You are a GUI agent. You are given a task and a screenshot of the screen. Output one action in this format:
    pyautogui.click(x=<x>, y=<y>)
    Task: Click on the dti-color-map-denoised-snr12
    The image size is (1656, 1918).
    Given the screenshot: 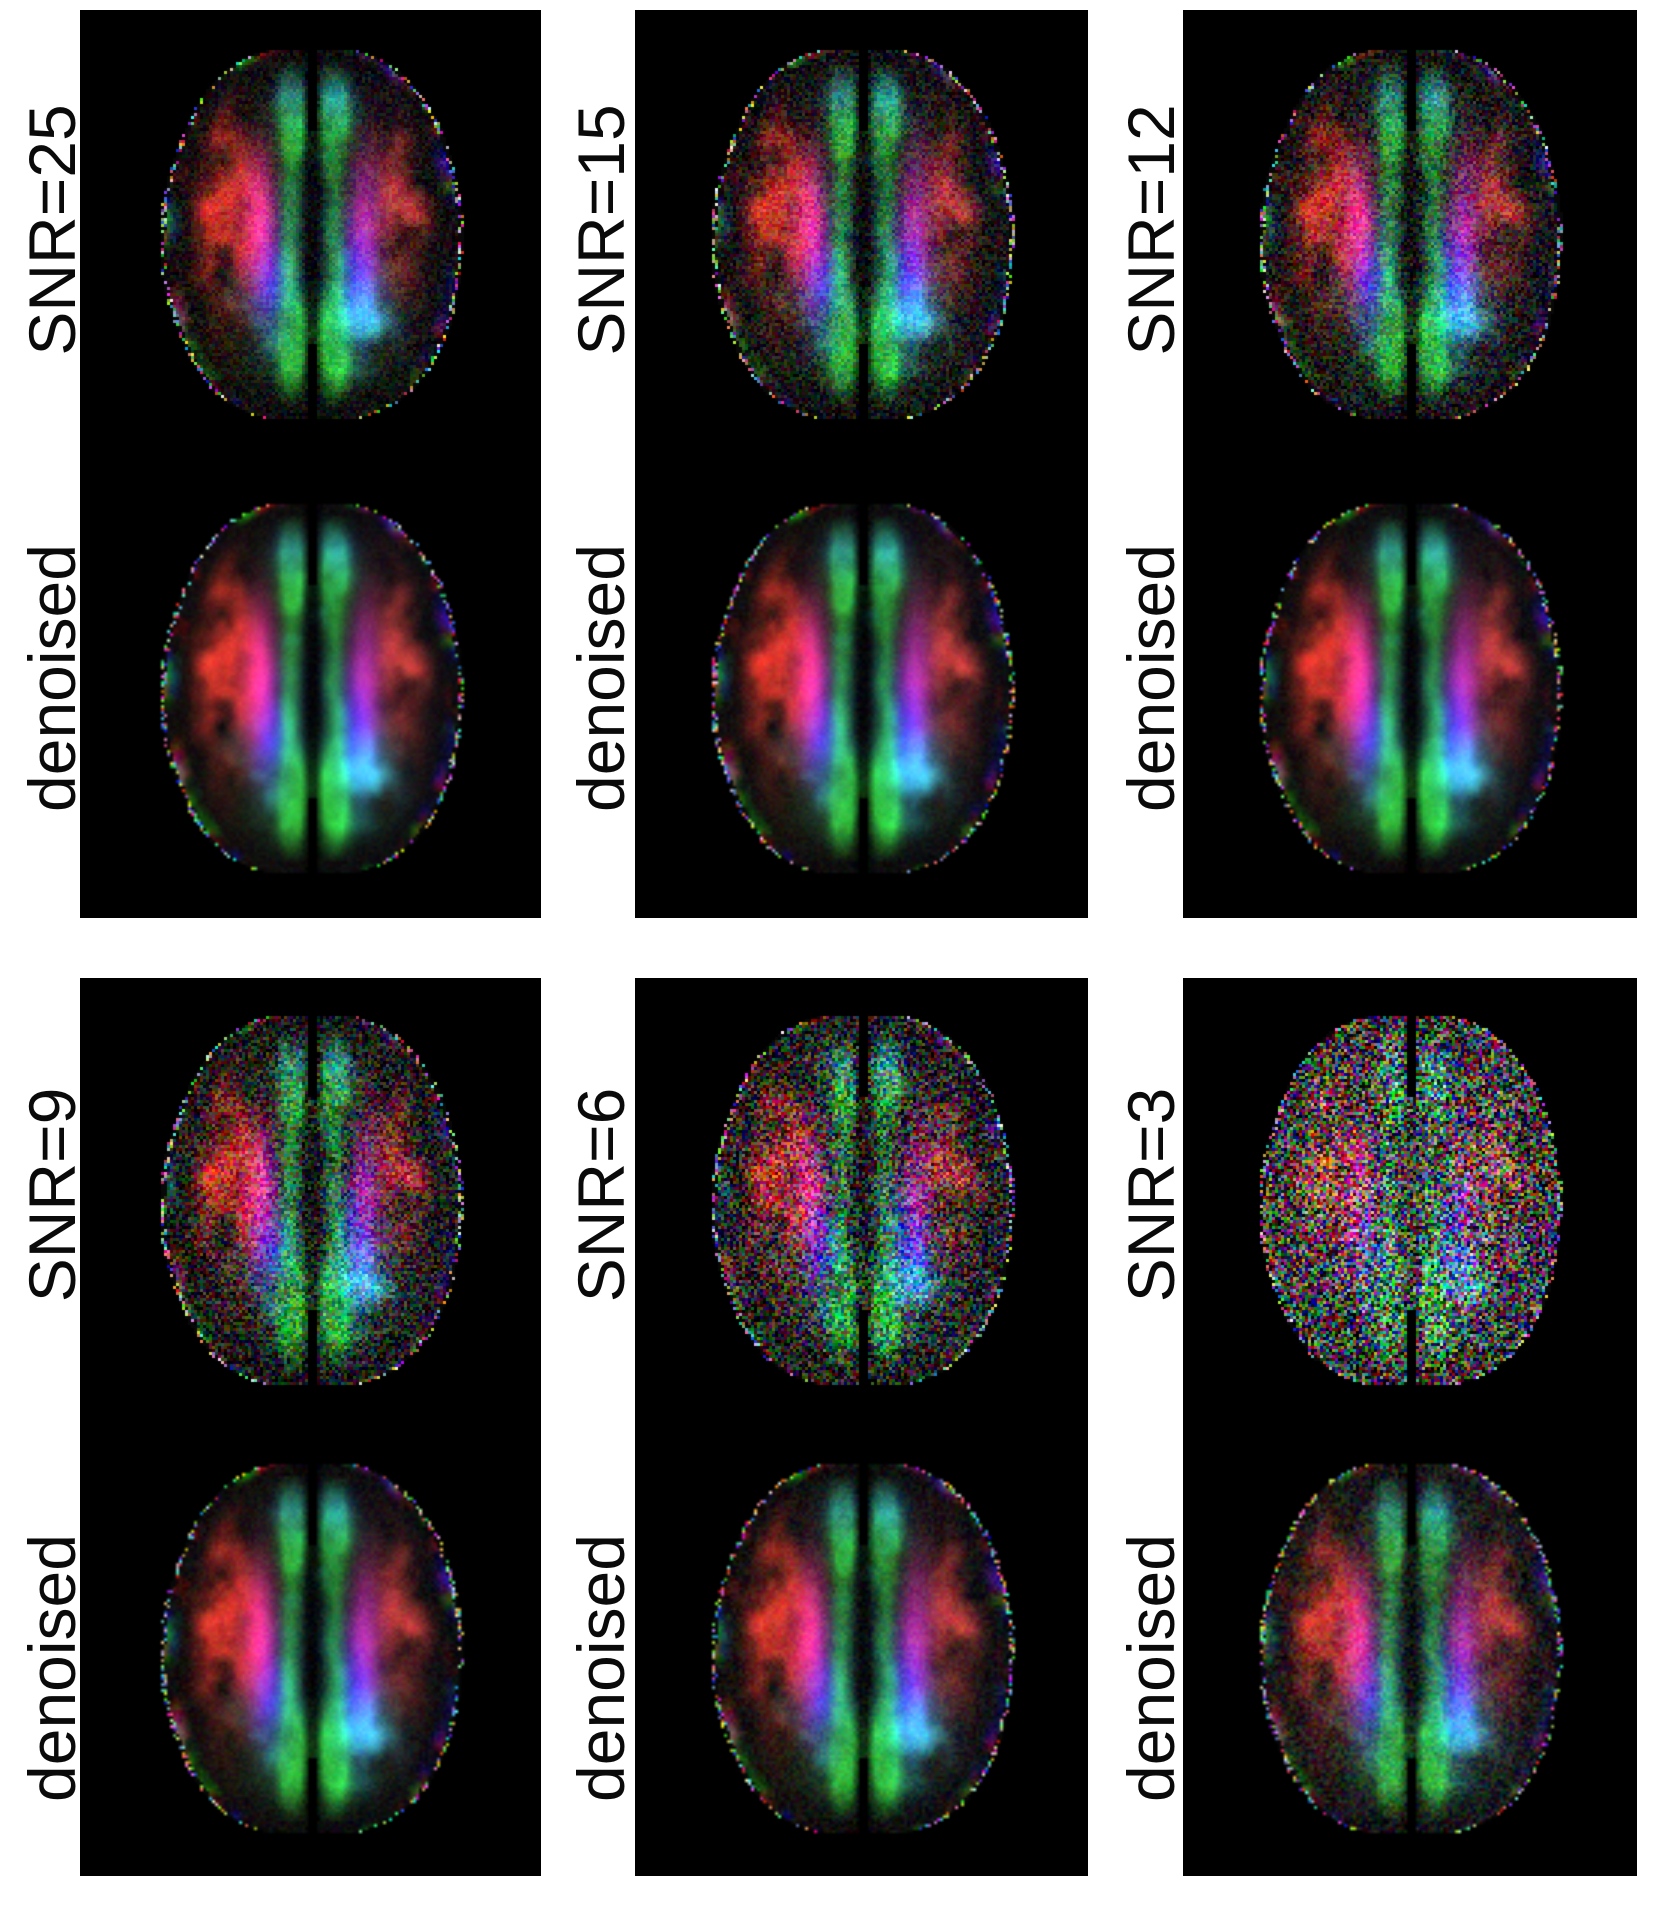 What is the action you would take?
    pyautogui.click(x=1410, y=687)
    